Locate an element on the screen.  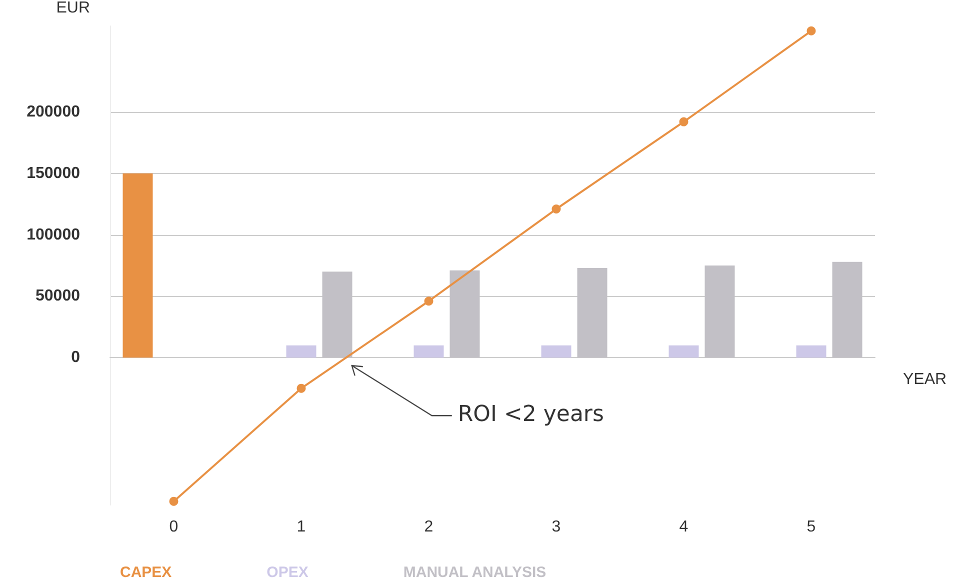
x-tick-label: 2 is located at coordinates (429, 527).